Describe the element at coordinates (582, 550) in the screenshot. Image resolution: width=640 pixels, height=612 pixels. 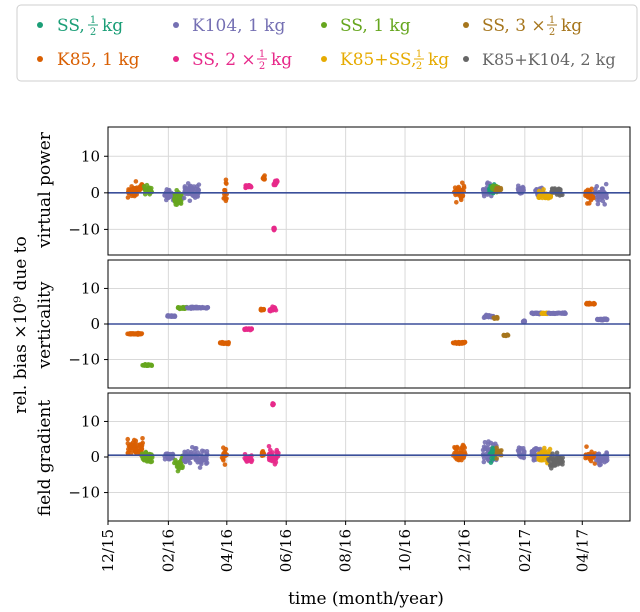
I see `x-tick-label: 04/17` at that location.